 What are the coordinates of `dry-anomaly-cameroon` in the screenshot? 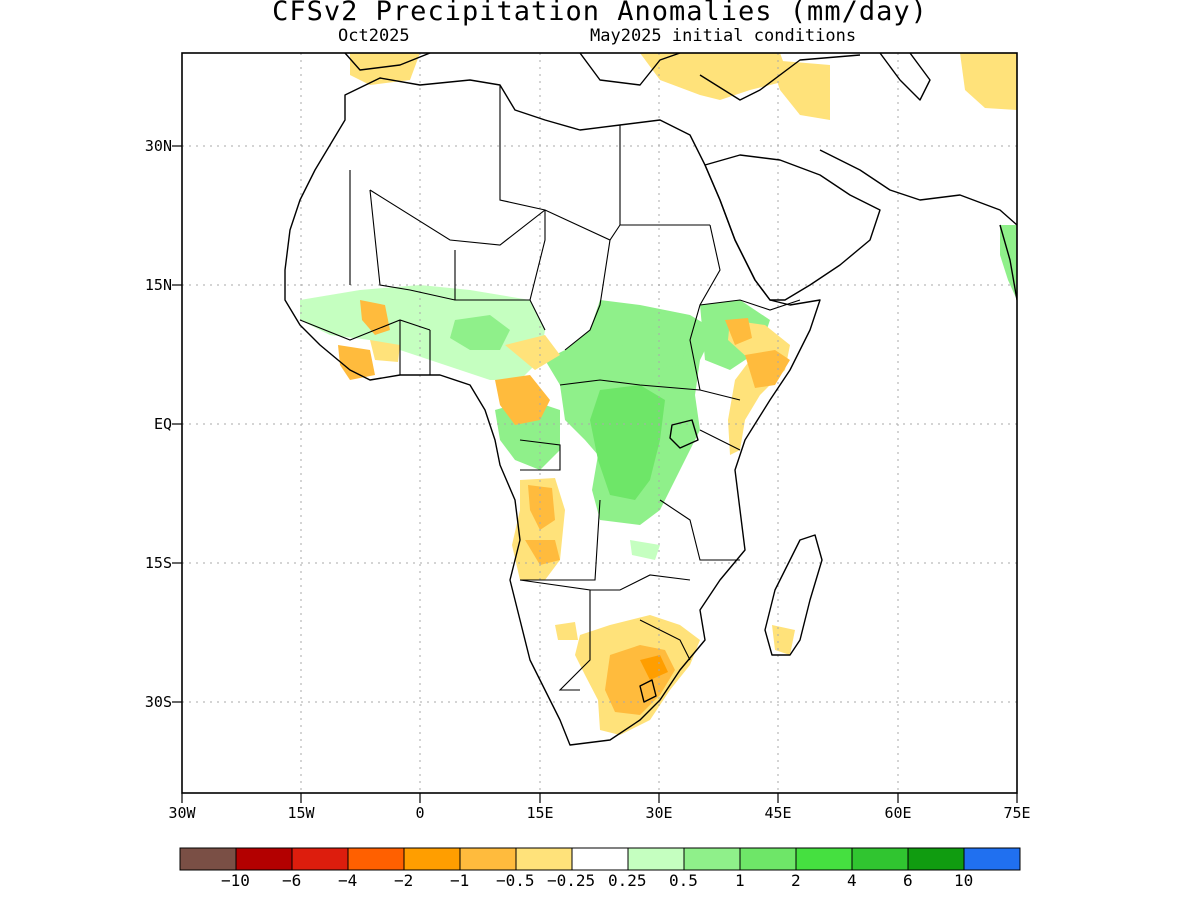 It's located at (522, 400).